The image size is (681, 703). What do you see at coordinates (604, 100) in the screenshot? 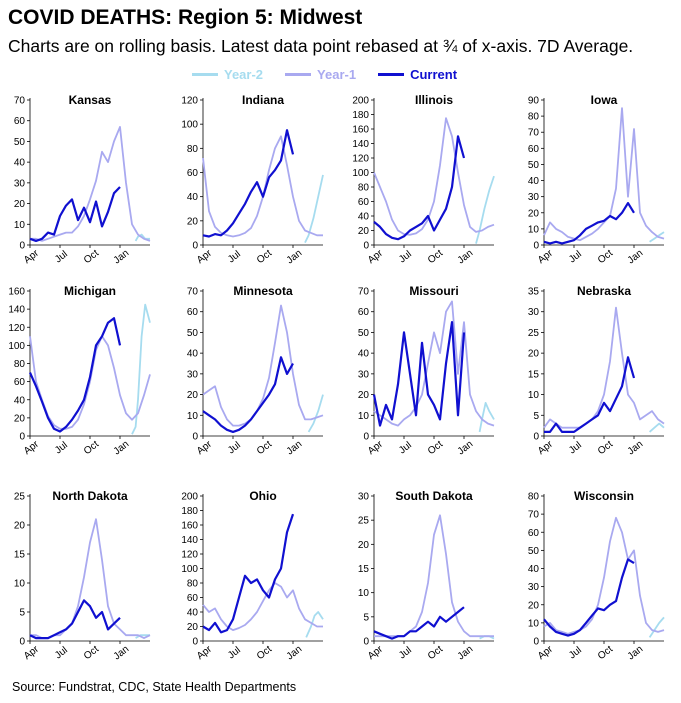
I see `chart-title: Iowa` at bounding box center [604, 100].